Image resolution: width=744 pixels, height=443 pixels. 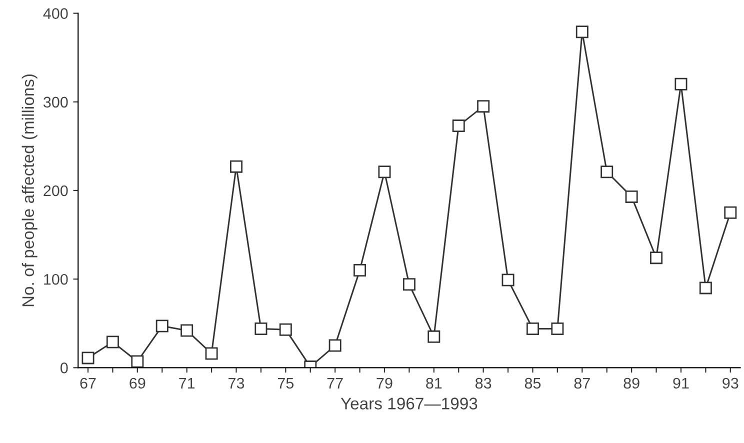 What do you see at coordinates (64, 368) in the screenshot?
I see `y-tick-label: 0` at bounding box center [64, 368].